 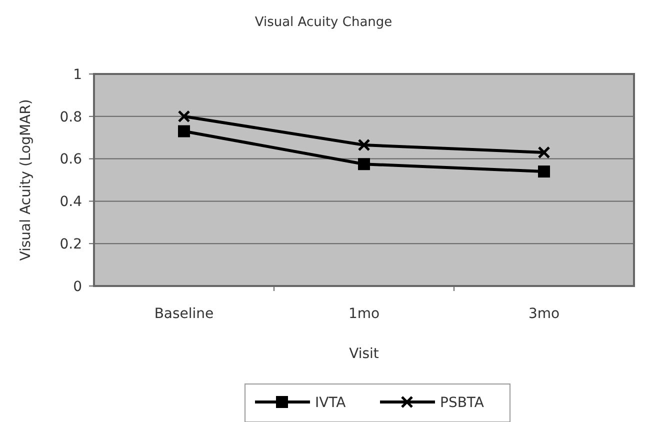 I want to click on x-axis-title: Visit, so click(x=364, y=354).